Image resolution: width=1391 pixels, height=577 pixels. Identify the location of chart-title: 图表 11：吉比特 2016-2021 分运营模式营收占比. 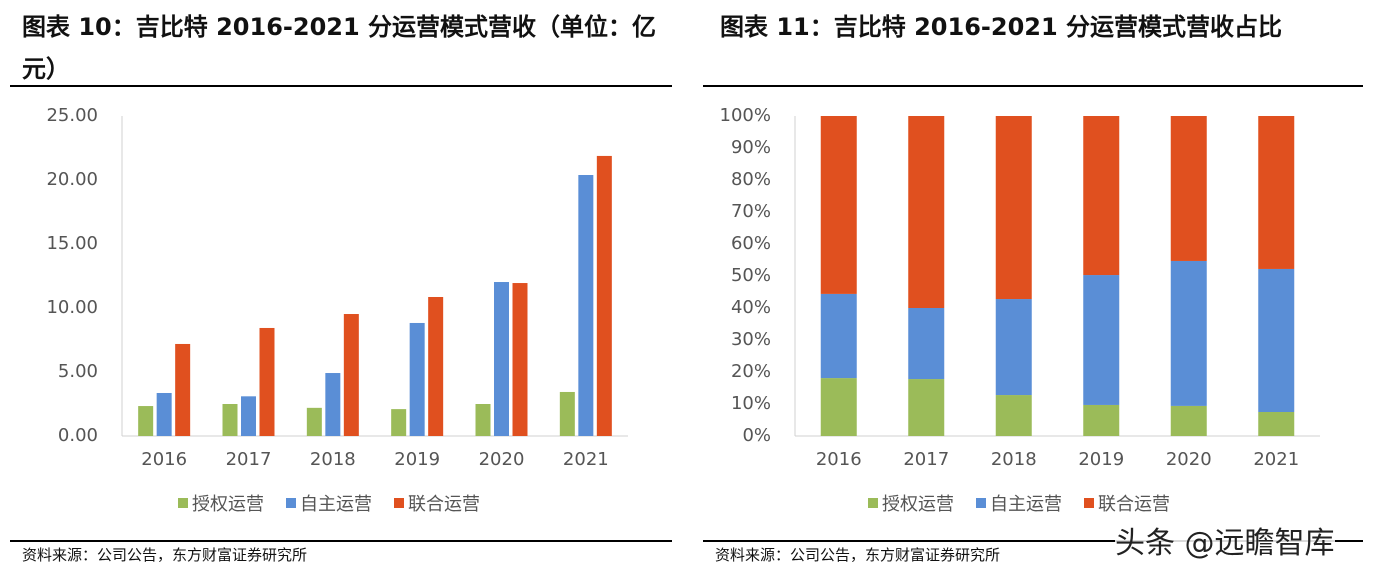
(1001, 27).